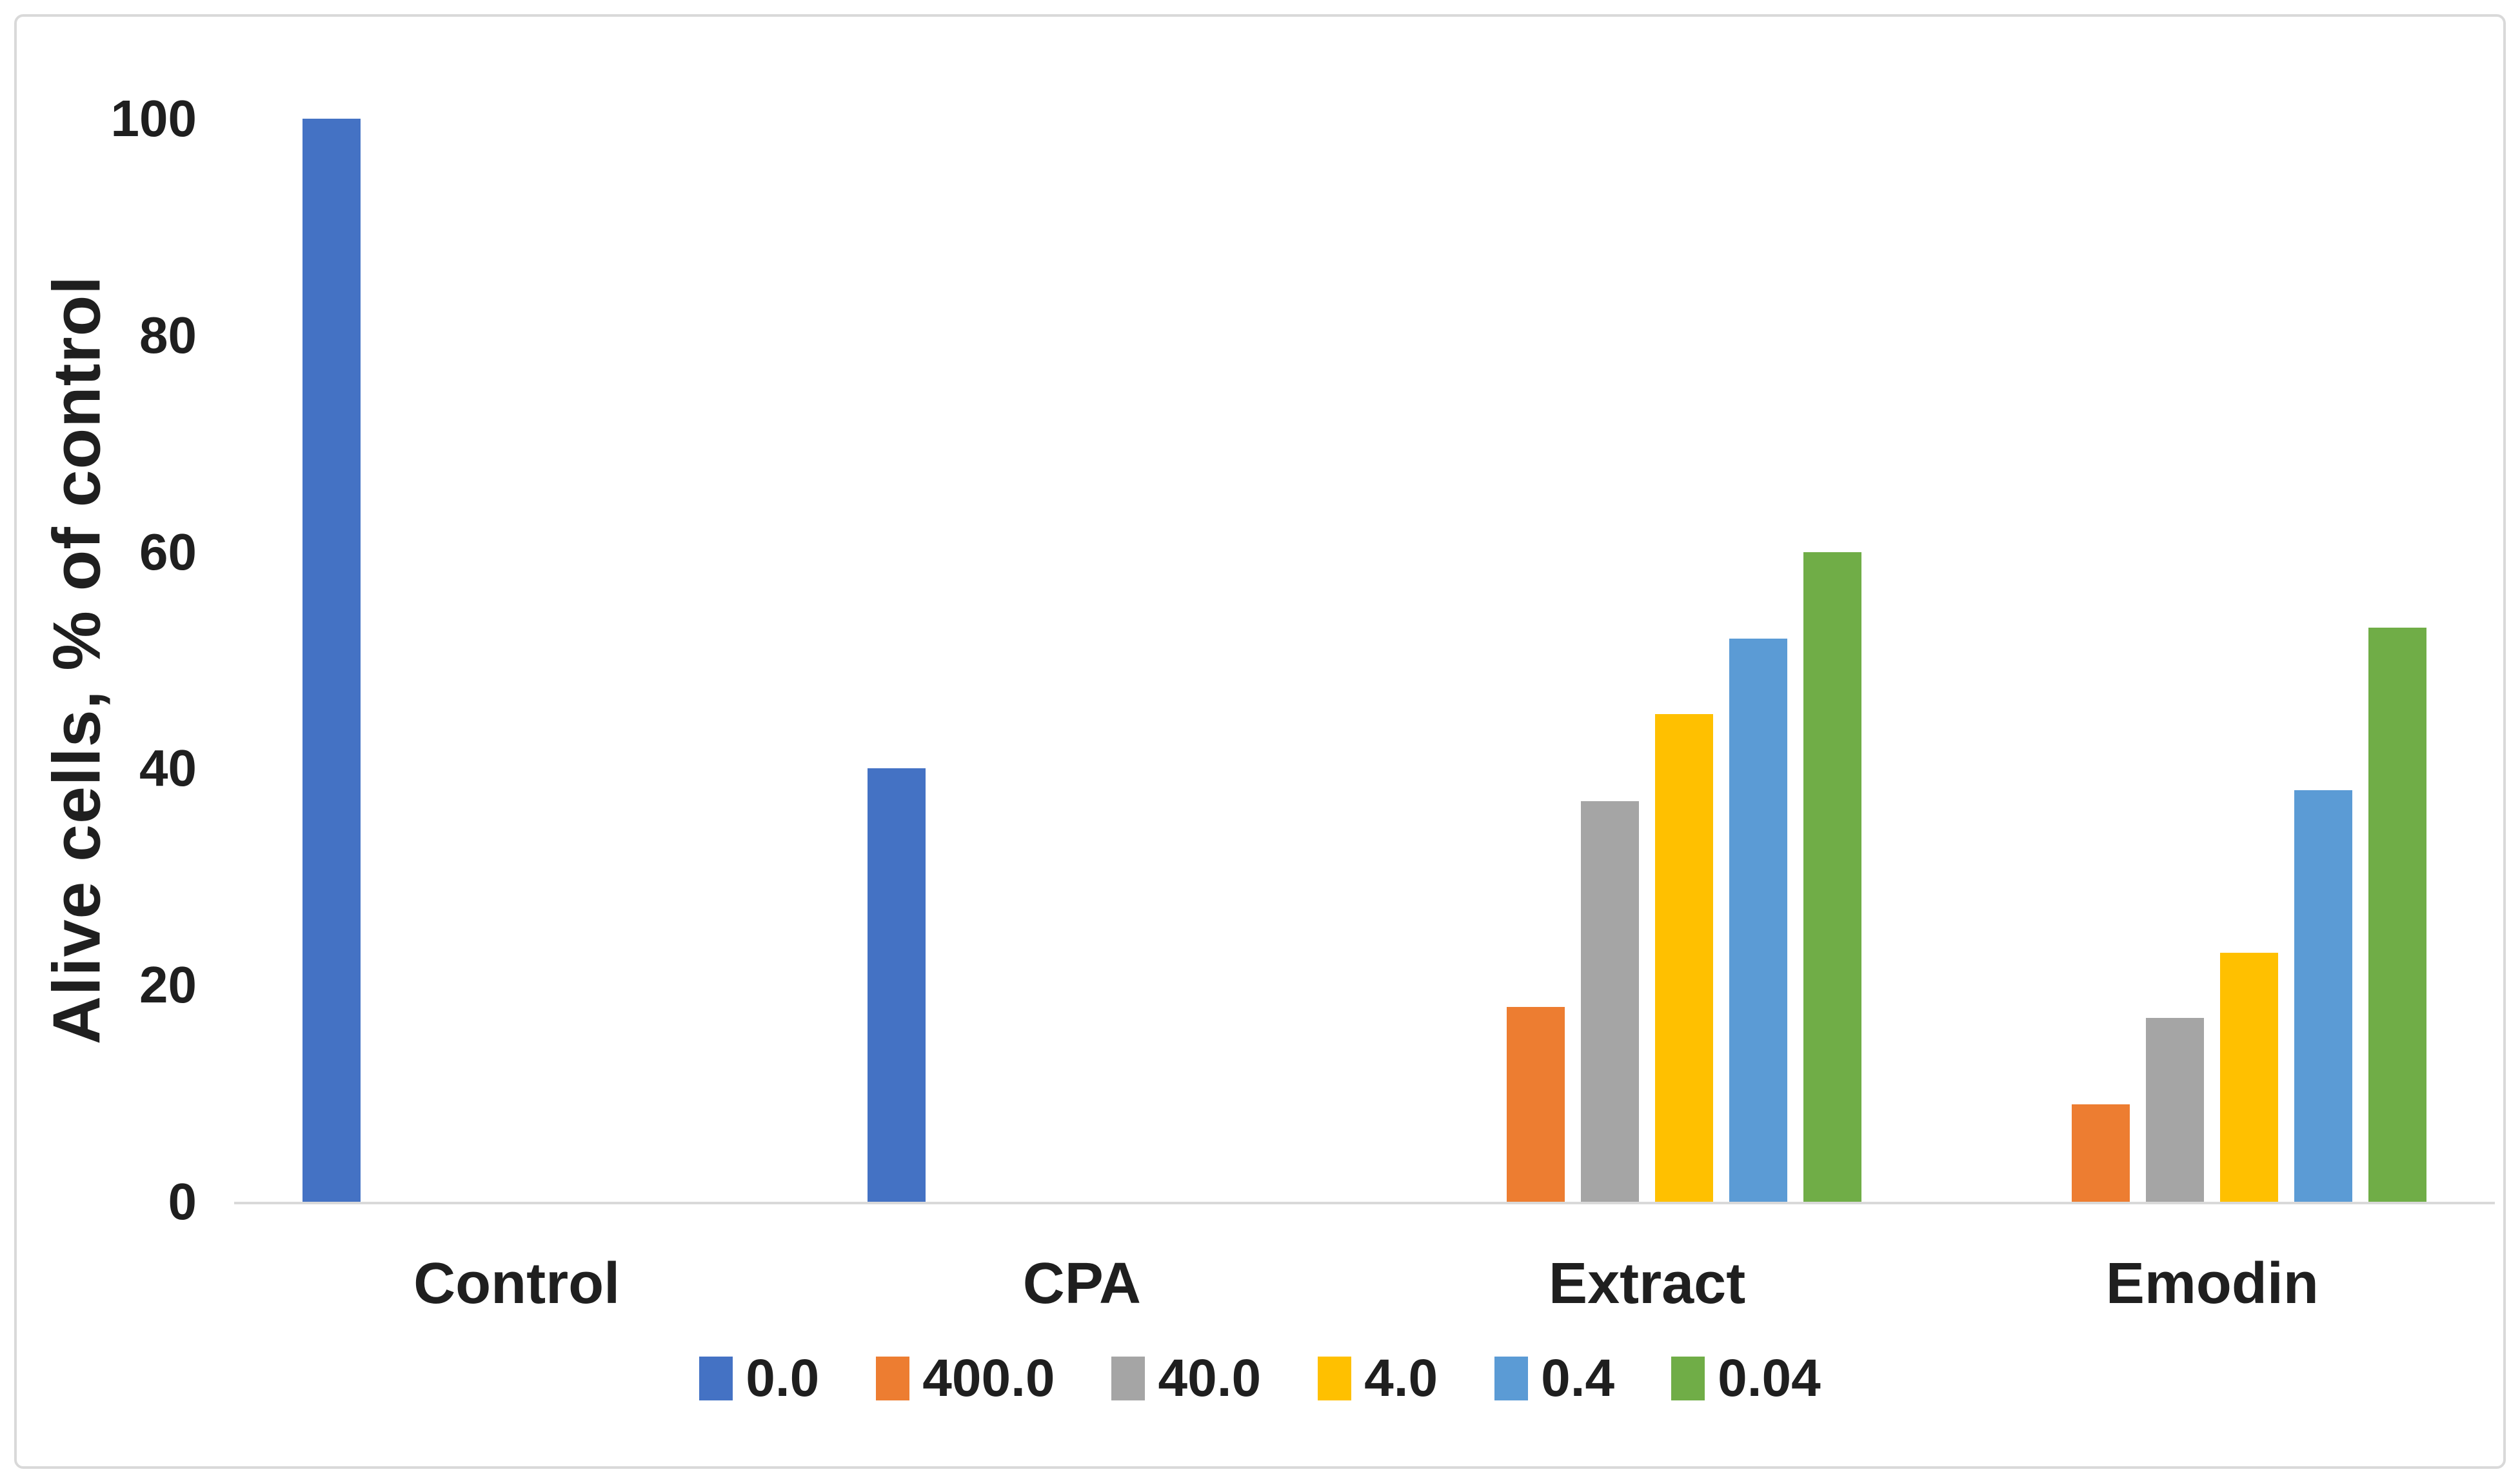 The width and height of the screenshot is (2520, 1483). Describe the element at coordinates (516, 1283) in the screenshot. I see `x-axis-label-control: Control` at that location.